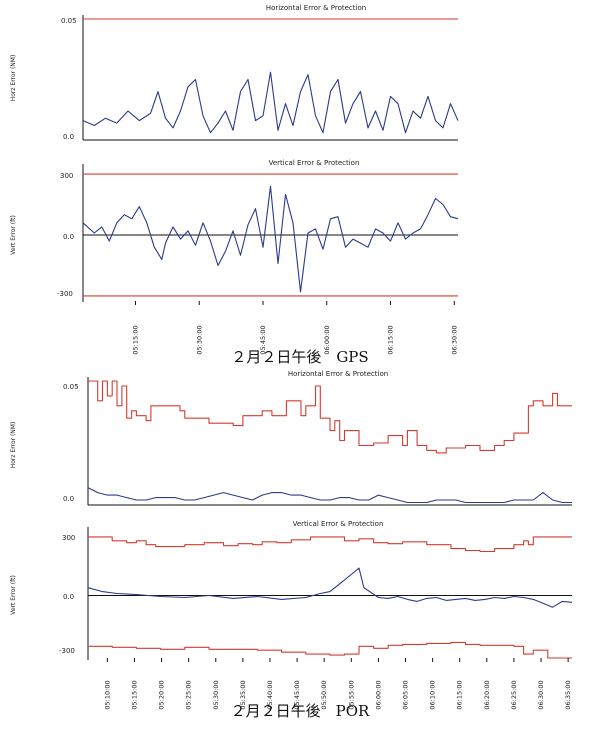  I want to click on por-vertical-xtick-label-7: 05:45:00, so click(297, 694).